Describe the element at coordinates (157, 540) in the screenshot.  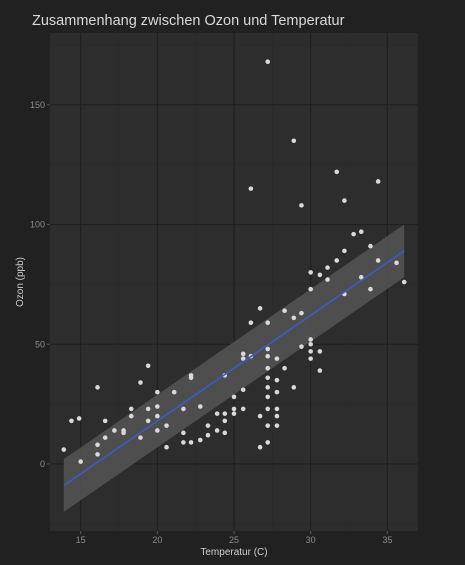
I see `x-tick-label: 20` at that location.